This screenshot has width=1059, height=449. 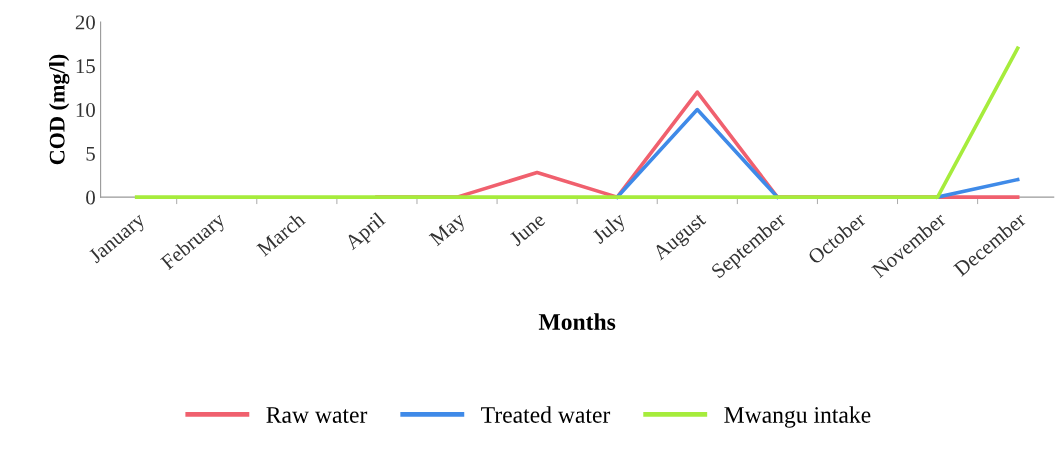 I want to click on legend-label: Raw water, so click(x=317, y=415).